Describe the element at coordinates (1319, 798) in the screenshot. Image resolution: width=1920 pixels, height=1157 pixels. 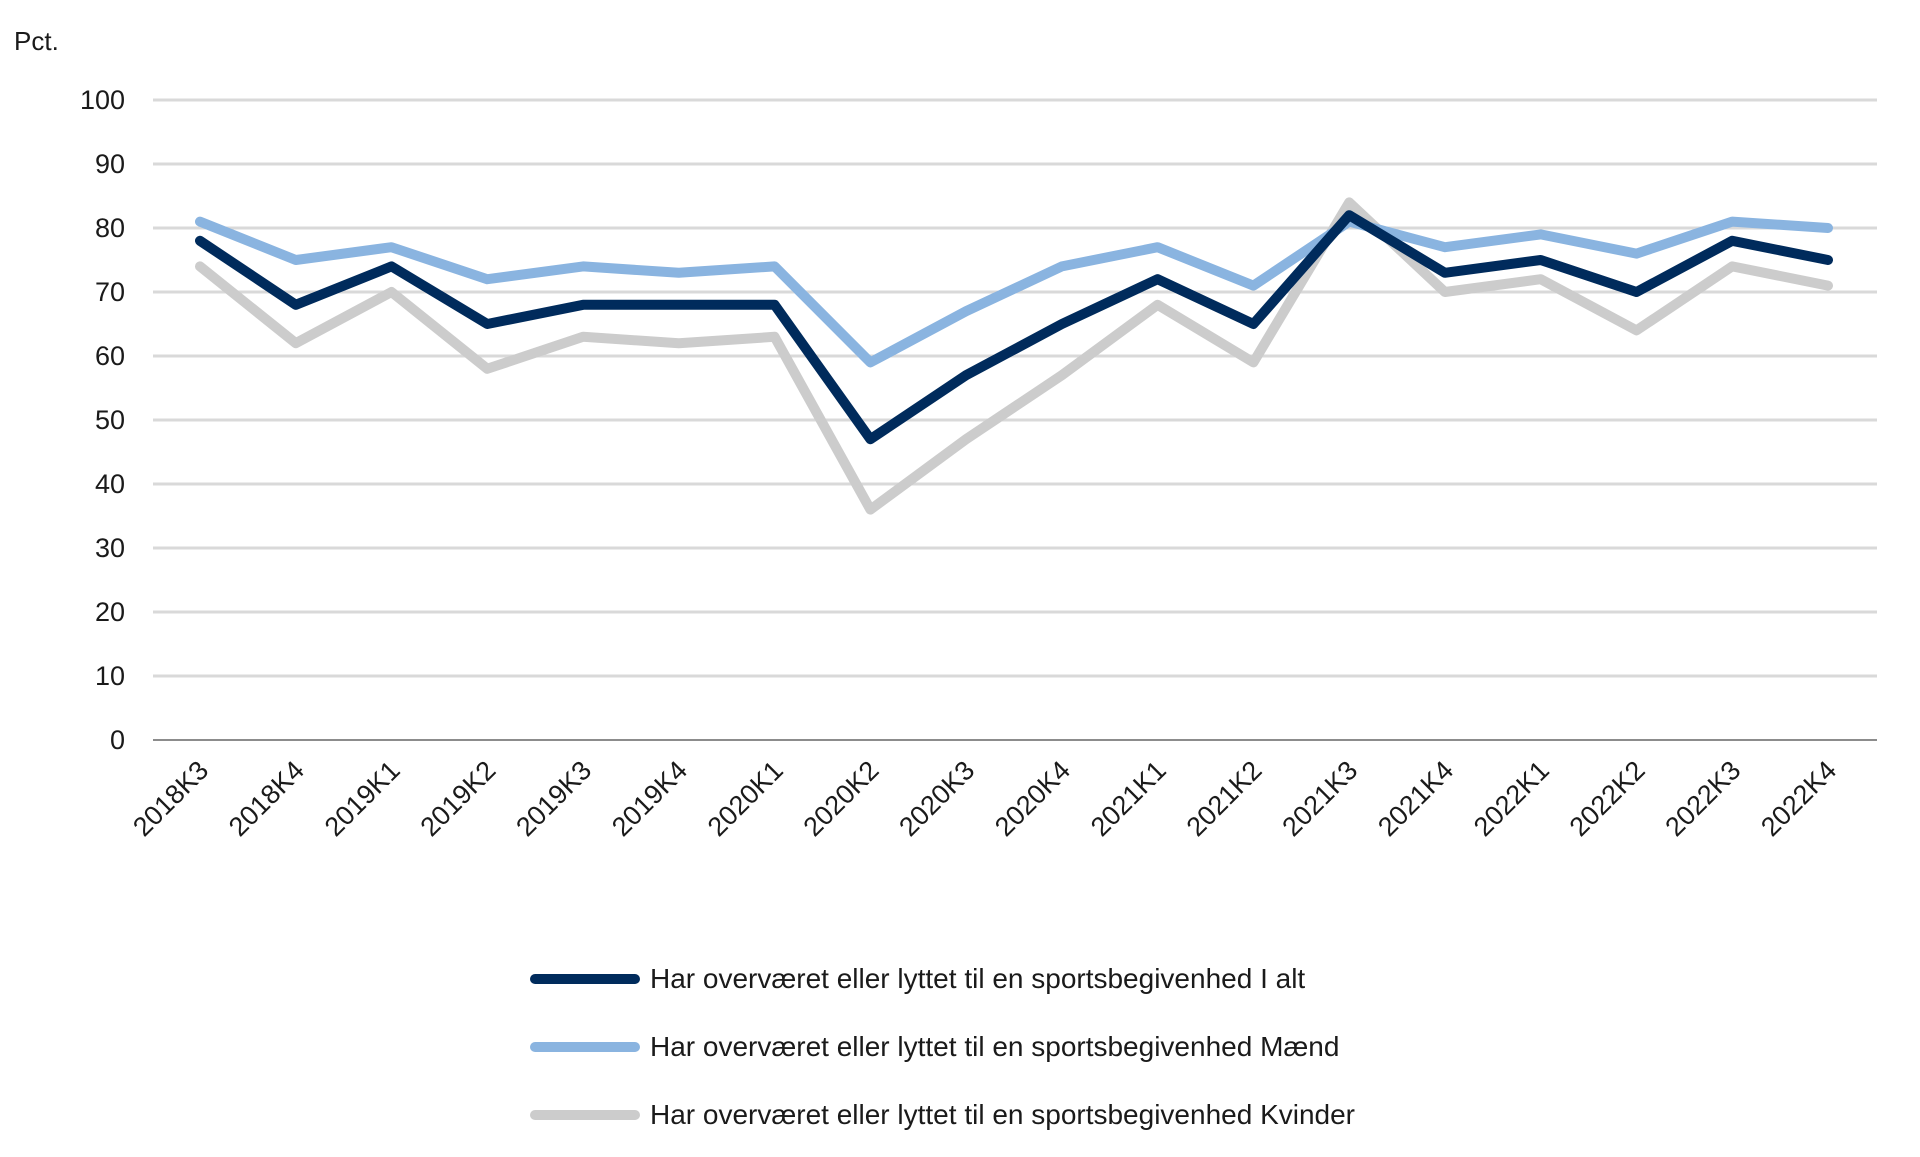
I see `x-tick-label: 2021K3` at that location.